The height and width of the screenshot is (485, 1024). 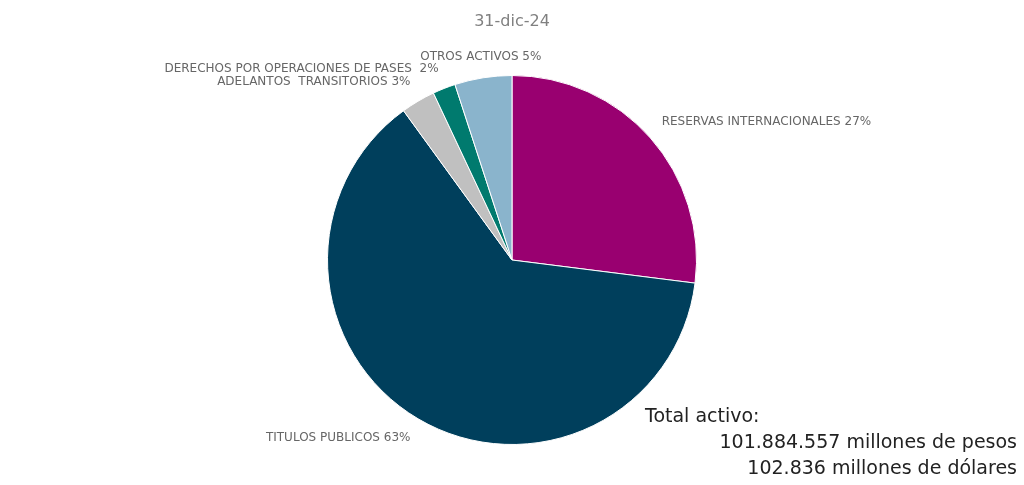 What do you see at coordinates (766, 121) in the screenshot?
I see `slice-label: RESERVAS INTERNACIONALES 27%` at bounding box center [766, 121].